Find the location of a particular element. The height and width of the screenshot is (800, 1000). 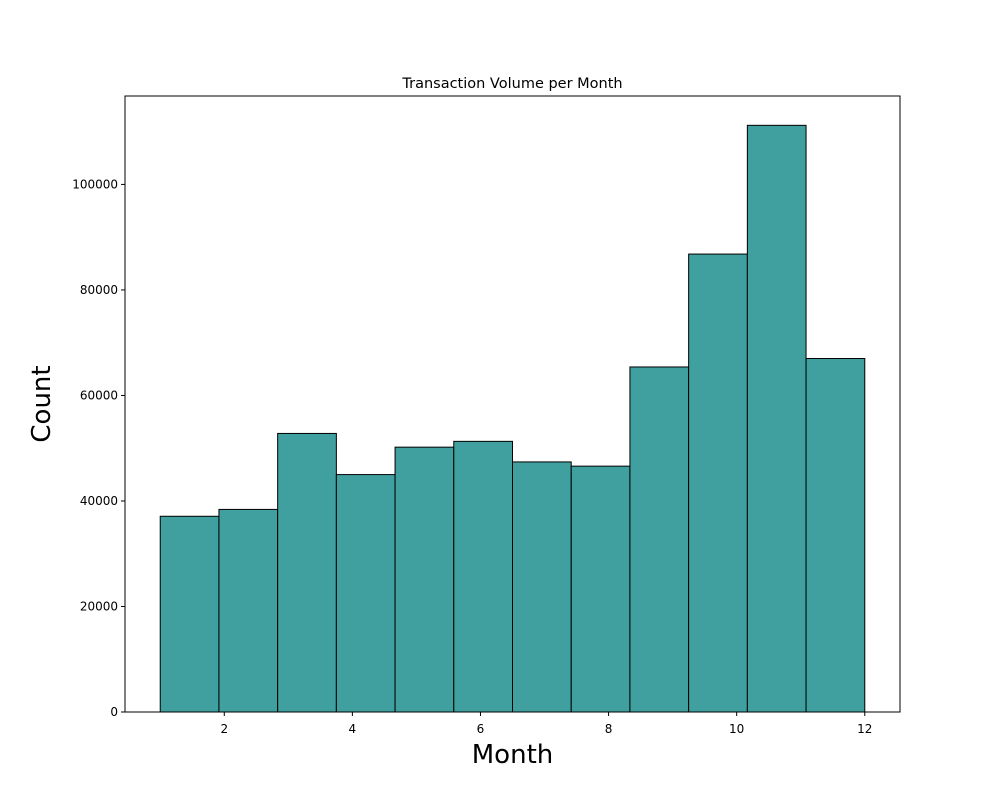

y-tick-label: 20000 is located at coordinates (99, 606).